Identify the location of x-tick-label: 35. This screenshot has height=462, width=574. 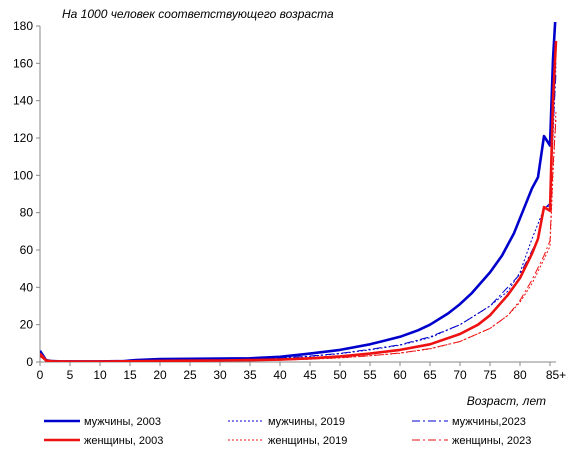
(250, 375).